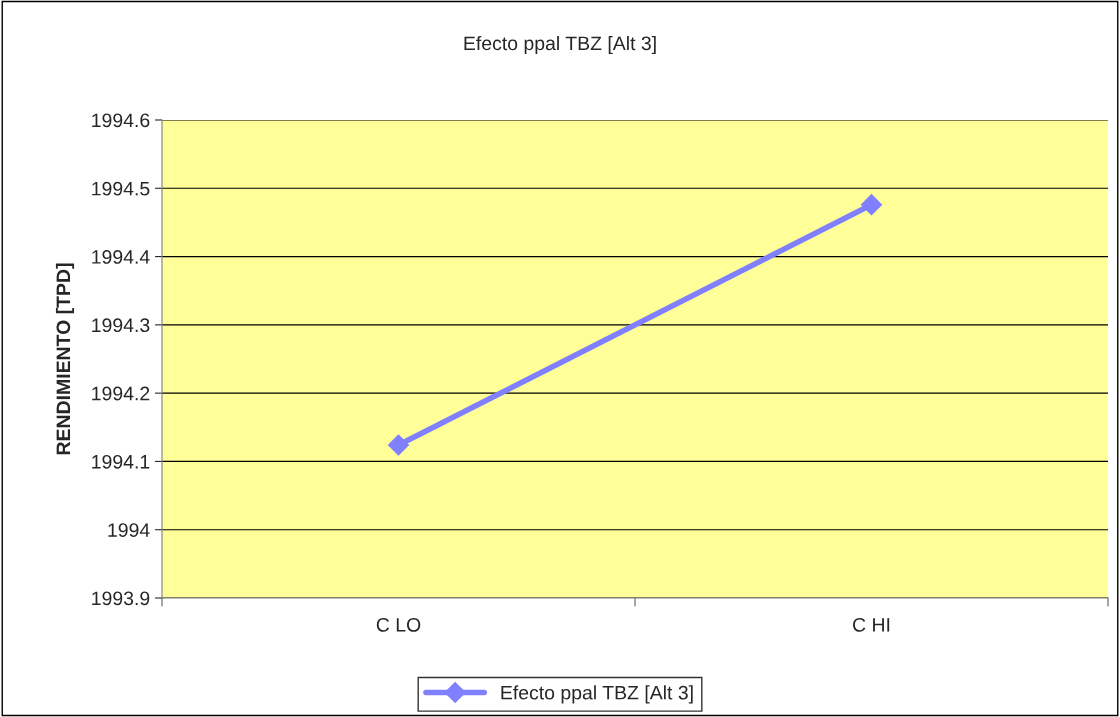 This screenshot has height=717, width=1120. What do you see at coordinates (121, 188) in the screenshot?
I see `y-tick-label: 1994.5` at bounding box center [121, 188].